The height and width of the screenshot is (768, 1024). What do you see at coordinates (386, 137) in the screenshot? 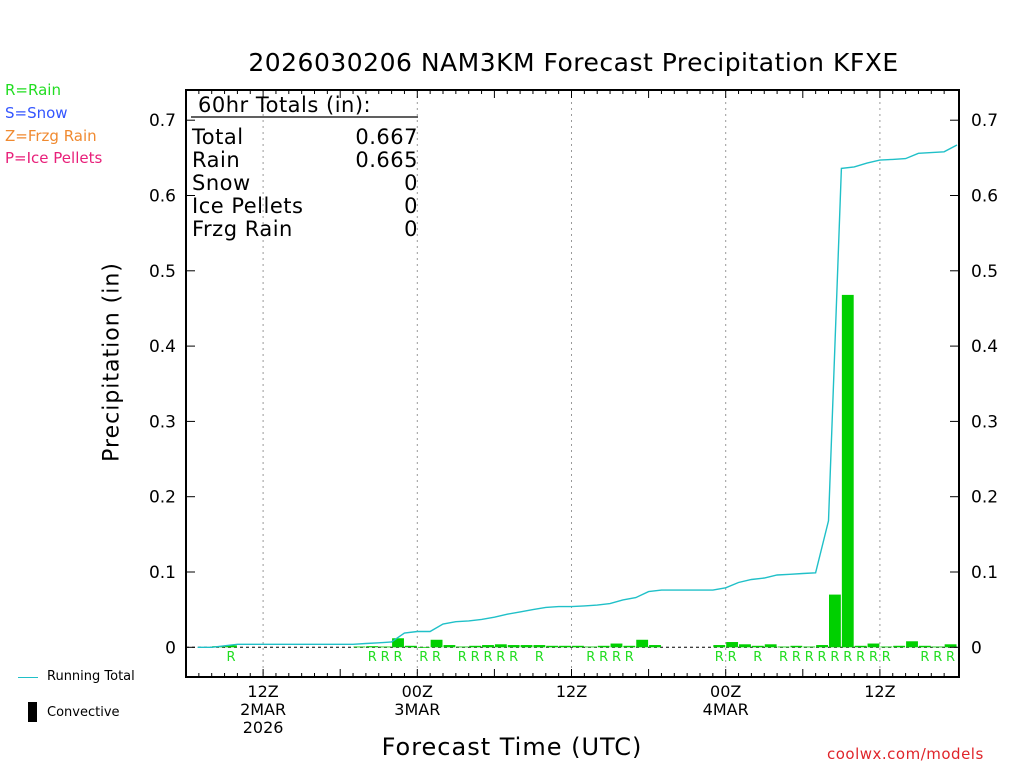
I see `totals-value: 0.667` at bounding box center [386, 137].